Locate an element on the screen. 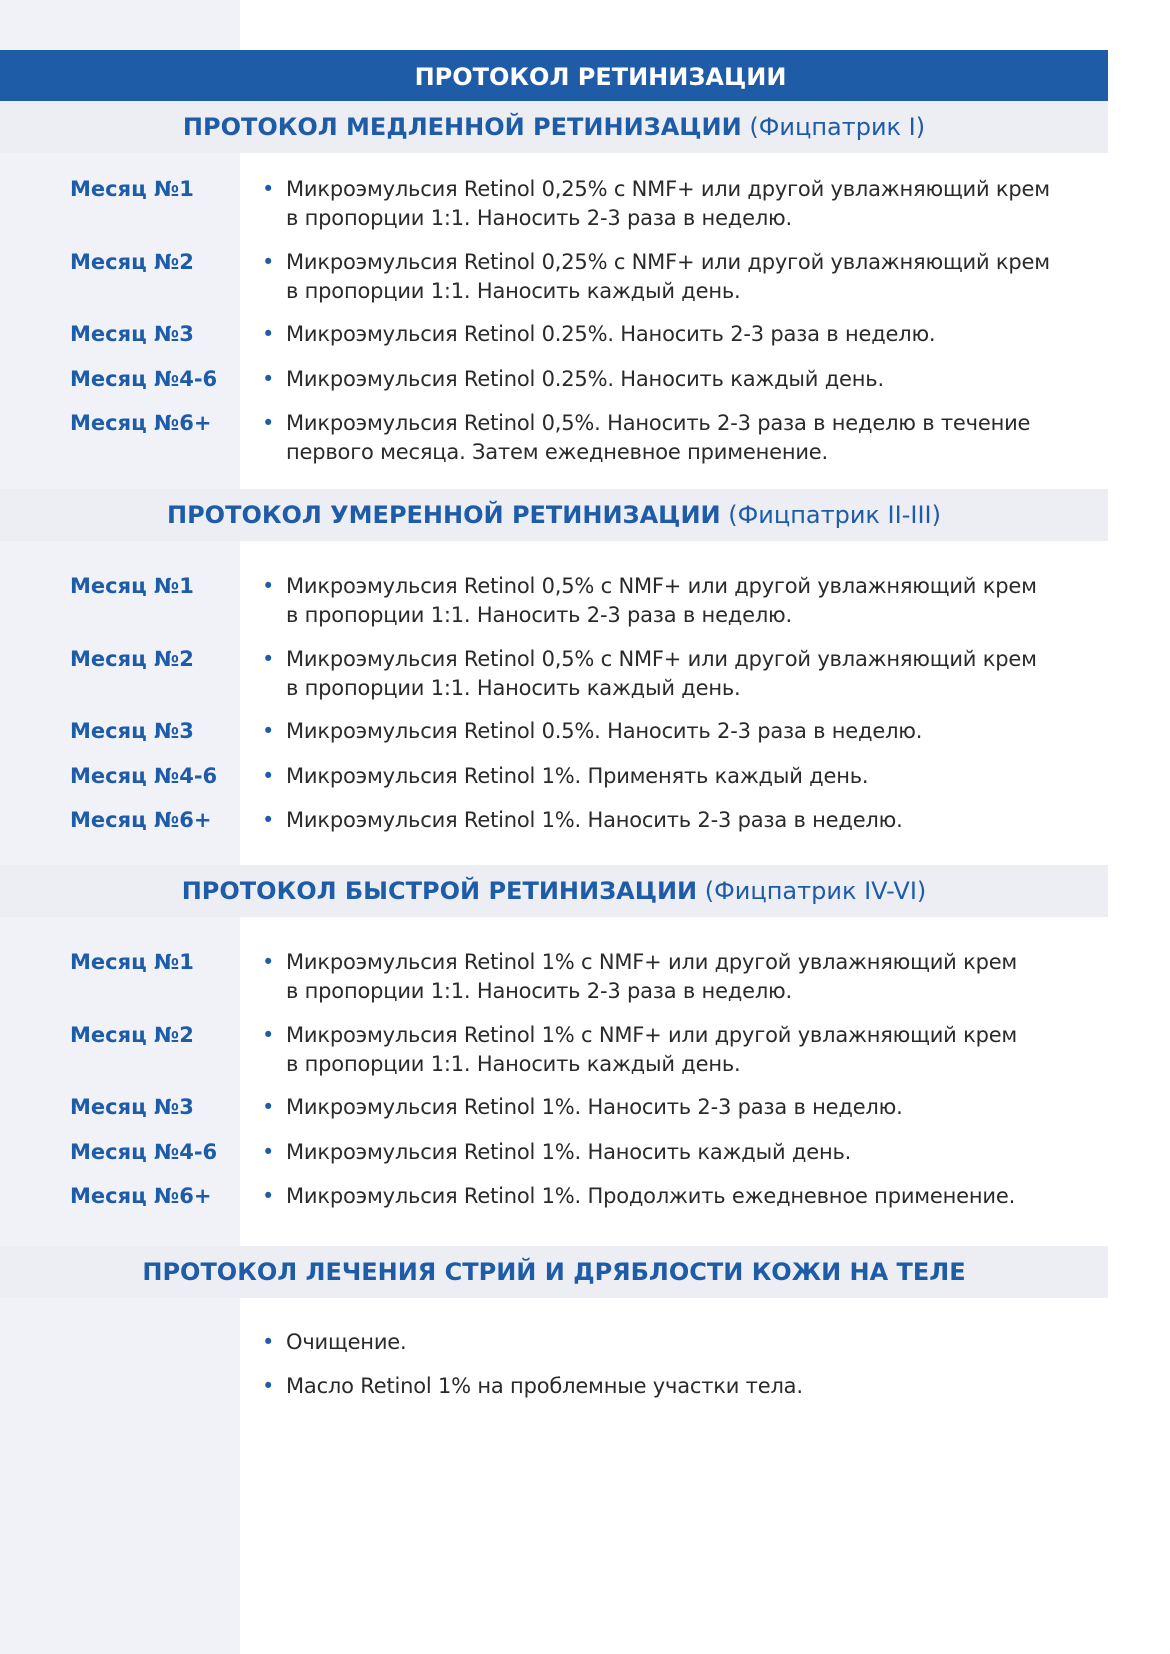 The image size is (1170, 1654). section-heading-title: ПРОТОКОЛ УМЕРЕННОЙ РЕТИНИЗАЦИИ is located at coordinates (444, 515).